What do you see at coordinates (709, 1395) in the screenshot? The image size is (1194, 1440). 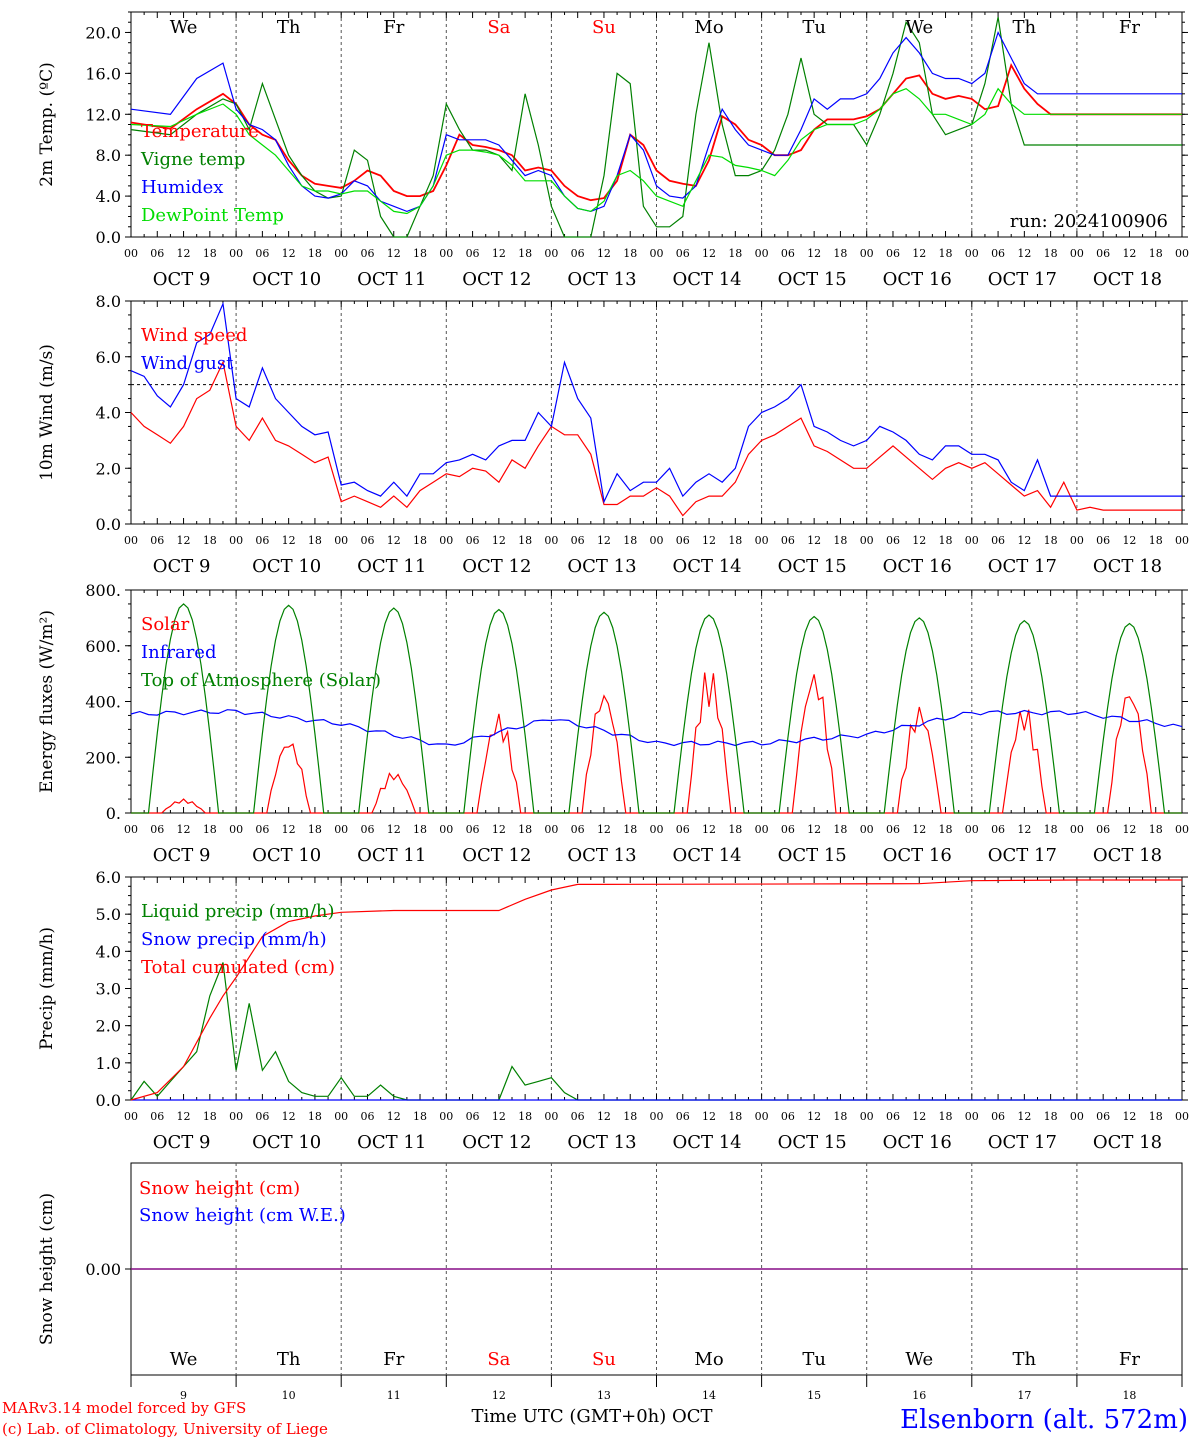 I see `day-number: 14` at bounding box center [709, 1395].